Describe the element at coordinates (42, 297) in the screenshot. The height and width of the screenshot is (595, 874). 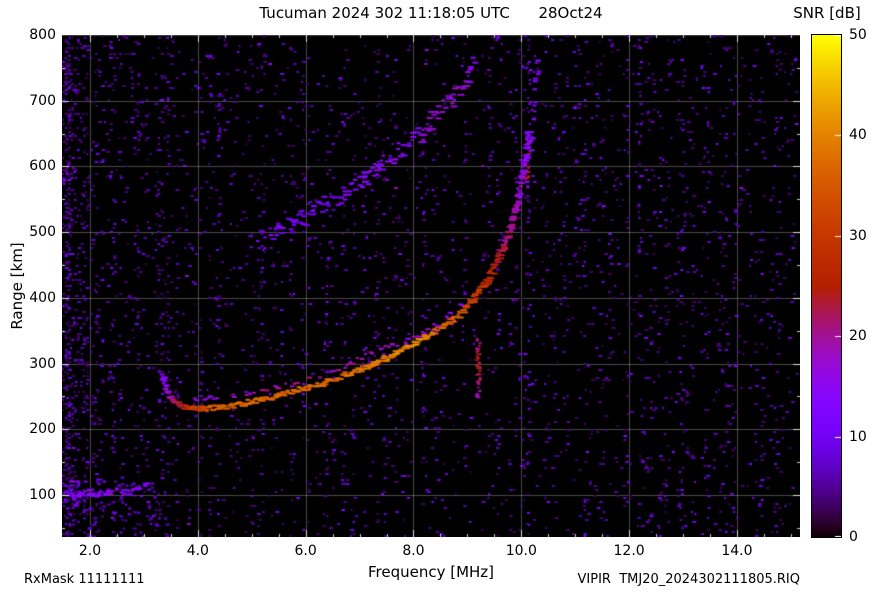
I see `y-tick-label: 400` at that location.